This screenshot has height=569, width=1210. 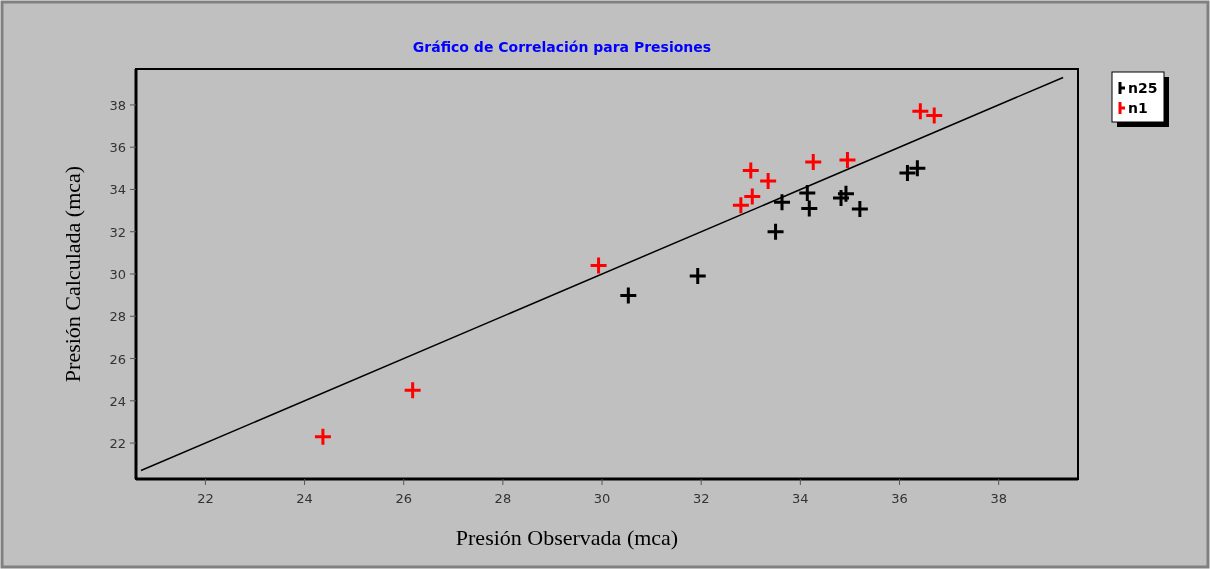 What do you see at coordinates (304, 498) in the screenshot?
I see `x-tick-label: 24` at bounding box center [304, 498].